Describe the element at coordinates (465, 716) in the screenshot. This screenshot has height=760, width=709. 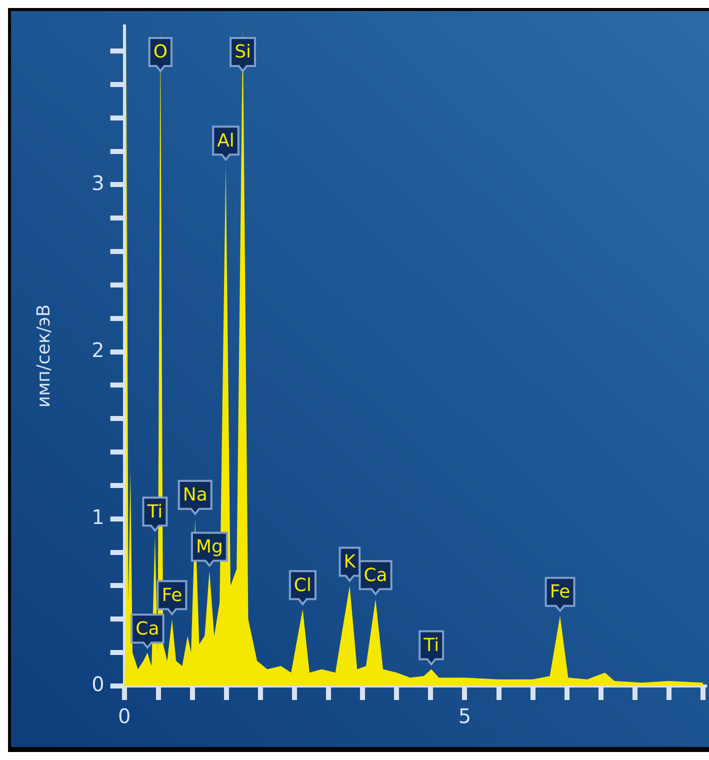
I see `x-tick-label: 5` at that location.